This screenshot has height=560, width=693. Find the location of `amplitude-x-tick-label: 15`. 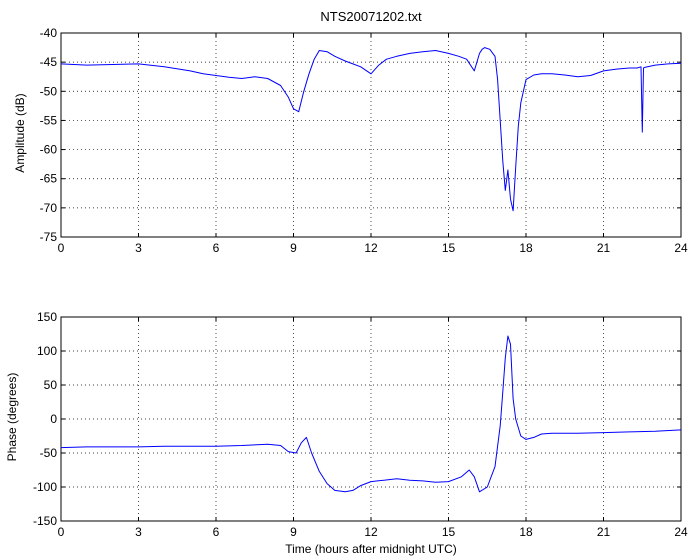

amplitude-x-tick-label: 15 is located at coordinates (449, 248).